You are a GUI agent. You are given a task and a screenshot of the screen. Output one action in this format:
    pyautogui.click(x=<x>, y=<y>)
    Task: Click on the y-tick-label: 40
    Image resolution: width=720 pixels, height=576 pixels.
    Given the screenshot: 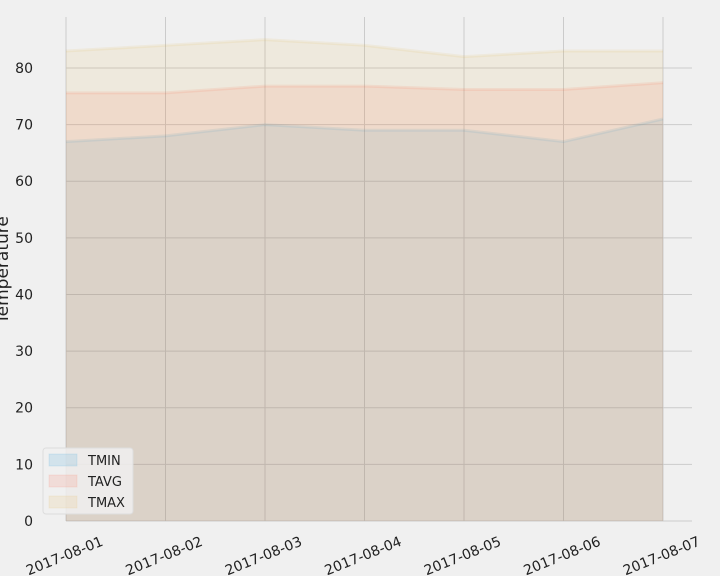 What is the action you would take?
    pyautogui.click(x=24, y=295)
    